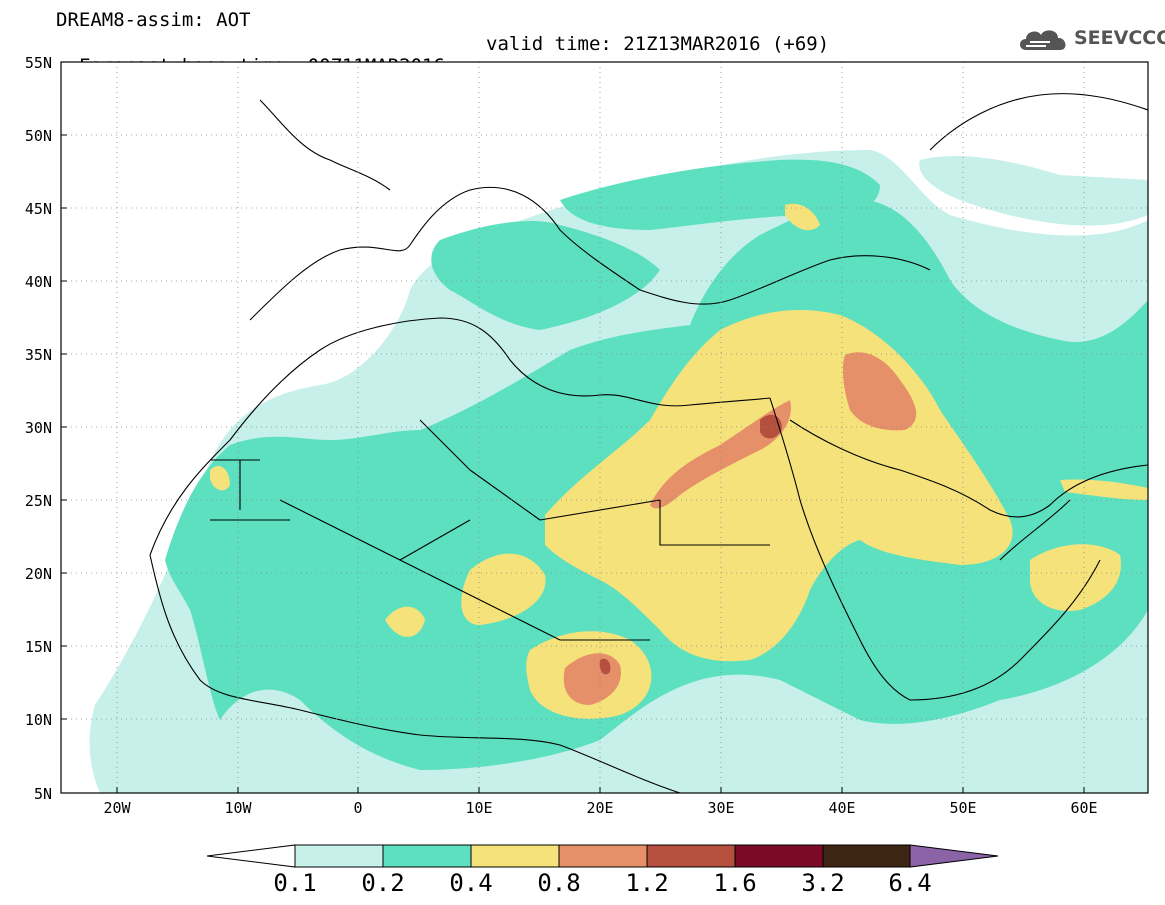  I want to click on colorbar-low-arrow, so click(251, 856).